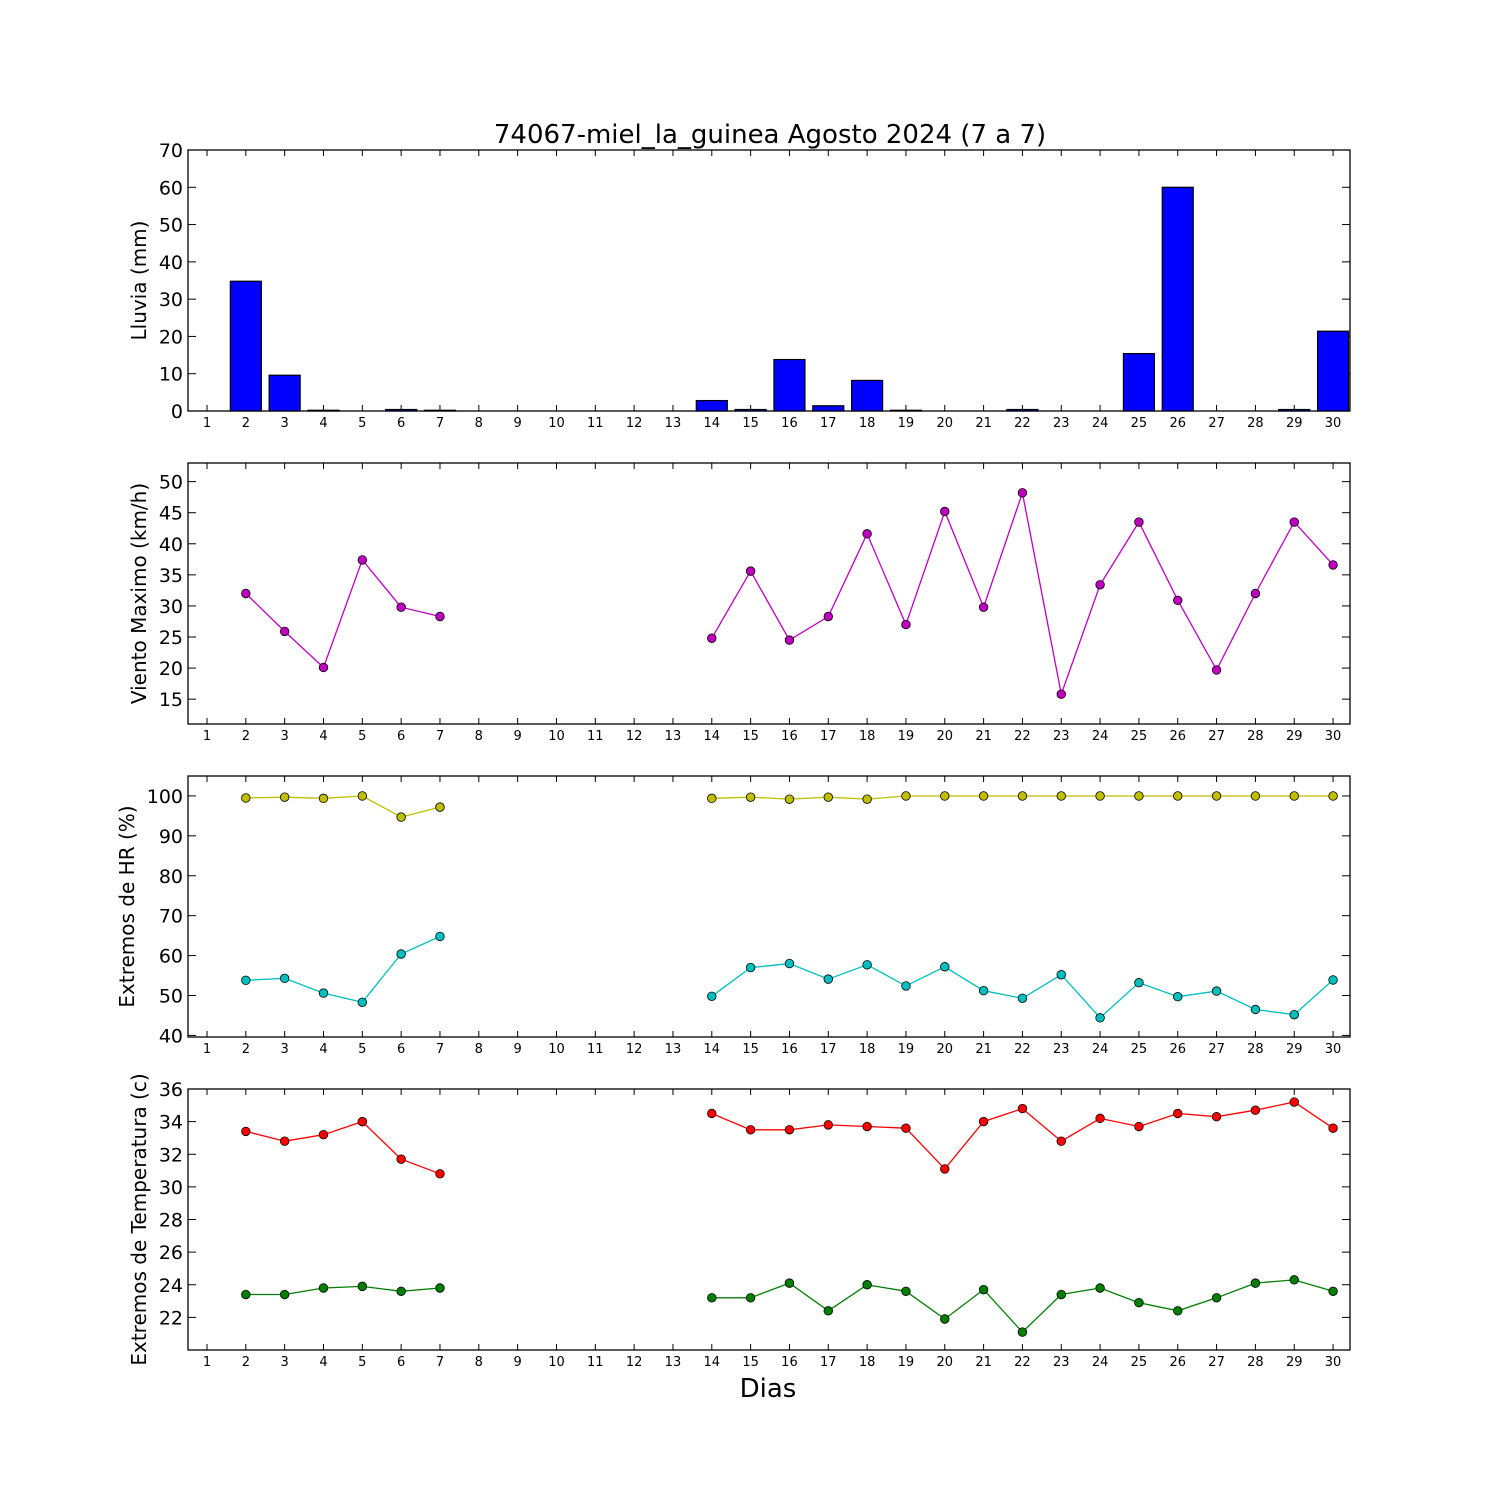 This screenshot has width=1500, height=1500. What do you see at coordinates (171, 1253) in the screenshot?
I see `y-tick-label: 26` at bounding box center [171, 1253].